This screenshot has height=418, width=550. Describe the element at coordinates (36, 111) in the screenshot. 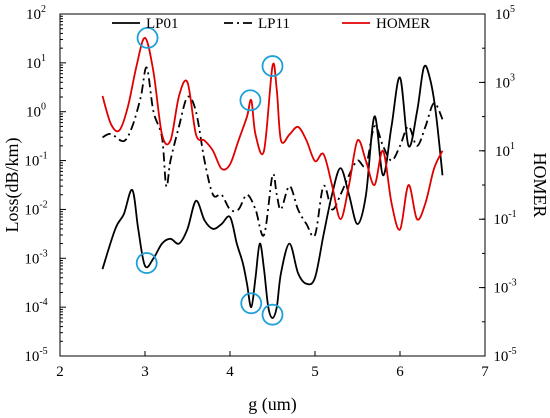

I see `y-tick-label: 10⁰` at that location.